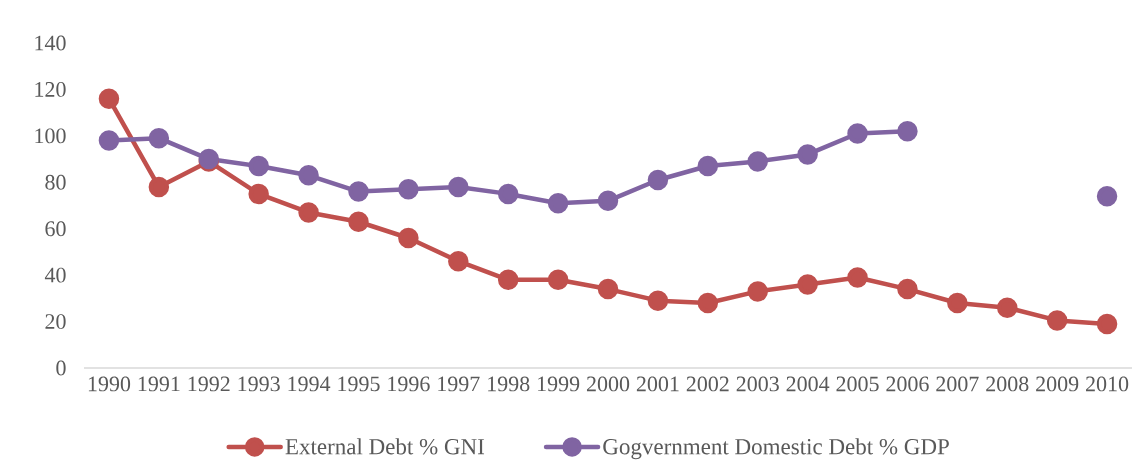 The width and height of the screenshot is (1146, 475). I want to click on x-tick-label: 2004, so click(808, 384).